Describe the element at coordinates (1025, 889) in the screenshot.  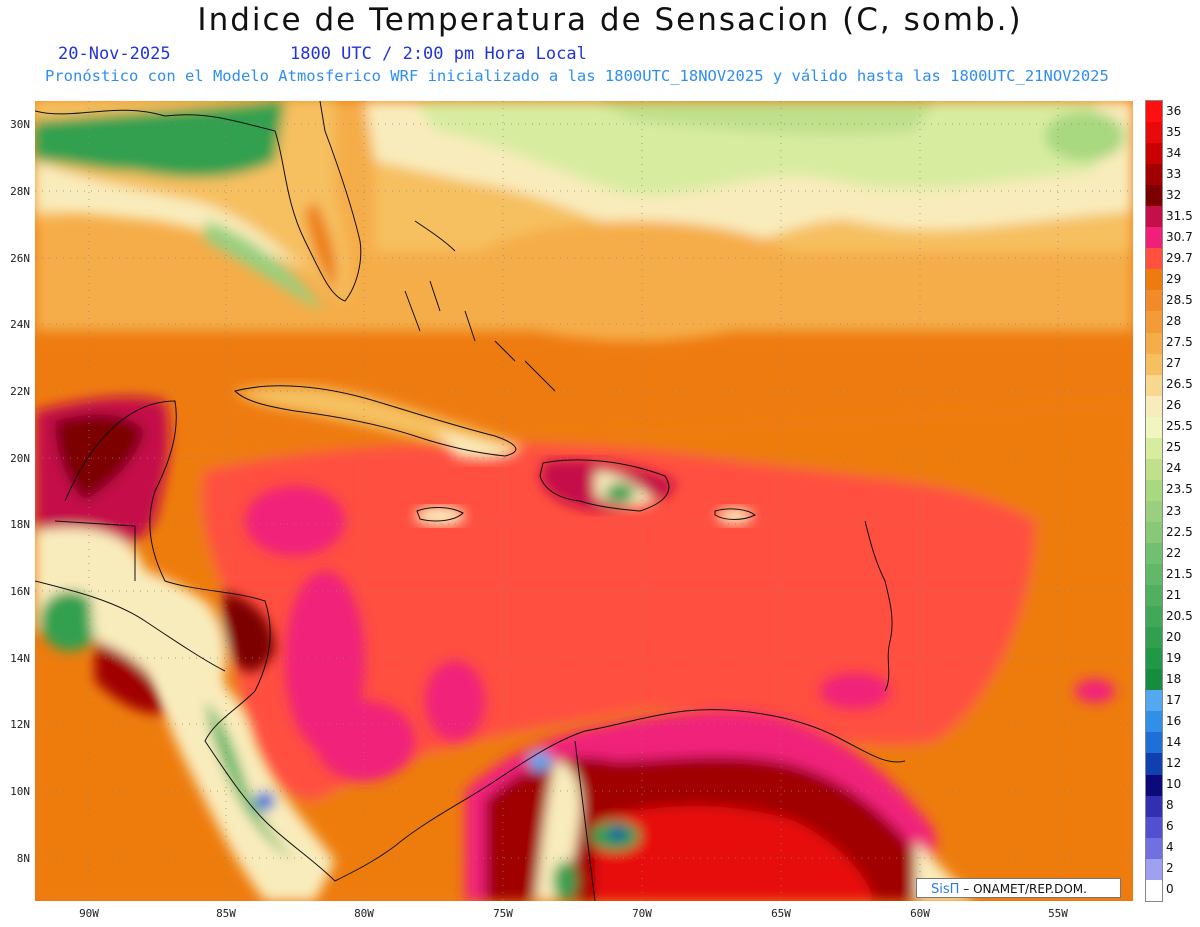
I see `credit-text: – ONAMET/REP.DOM.` at that location.